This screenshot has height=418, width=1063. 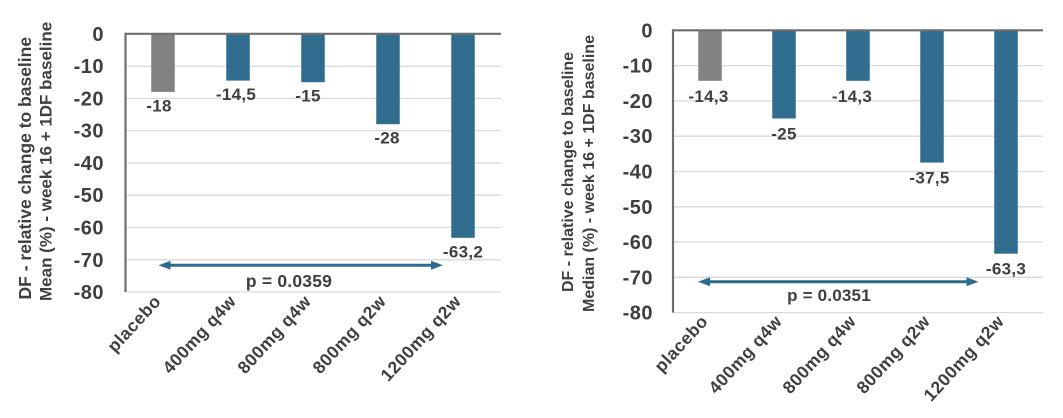 I want to click on svg-text: -14,5, so click(x=236, y=94).